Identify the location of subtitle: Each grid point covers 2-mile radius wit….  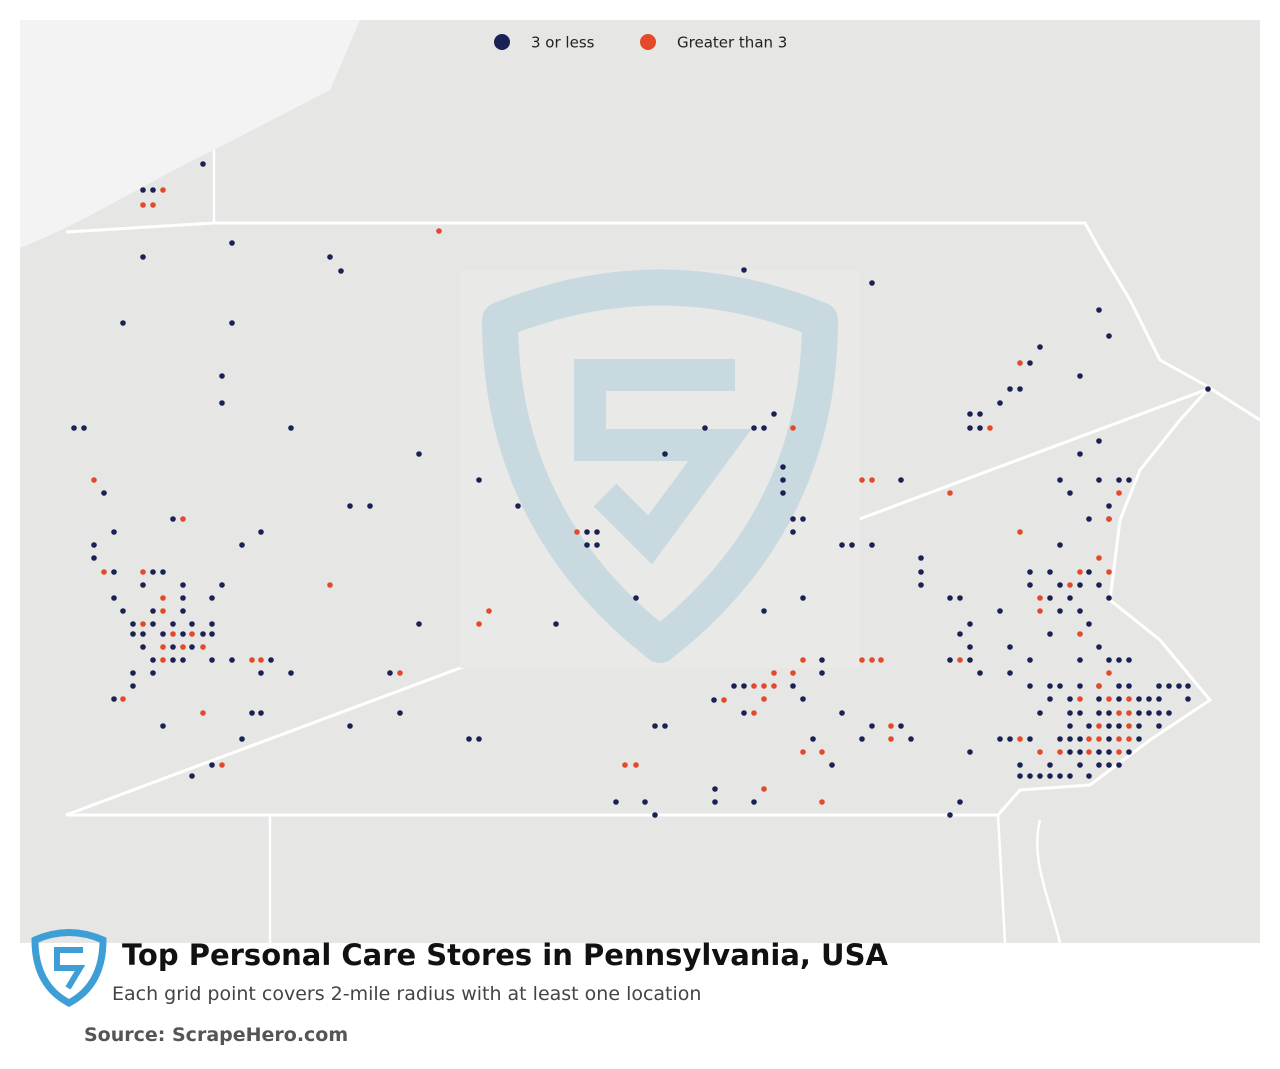
(407, 994).